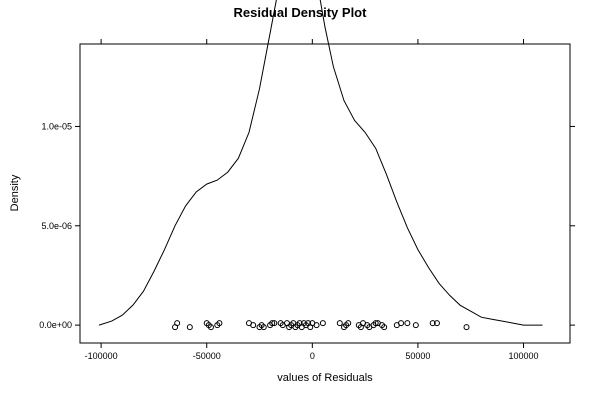  I want to click on x-tick-label: 50000, so click(417, 356).